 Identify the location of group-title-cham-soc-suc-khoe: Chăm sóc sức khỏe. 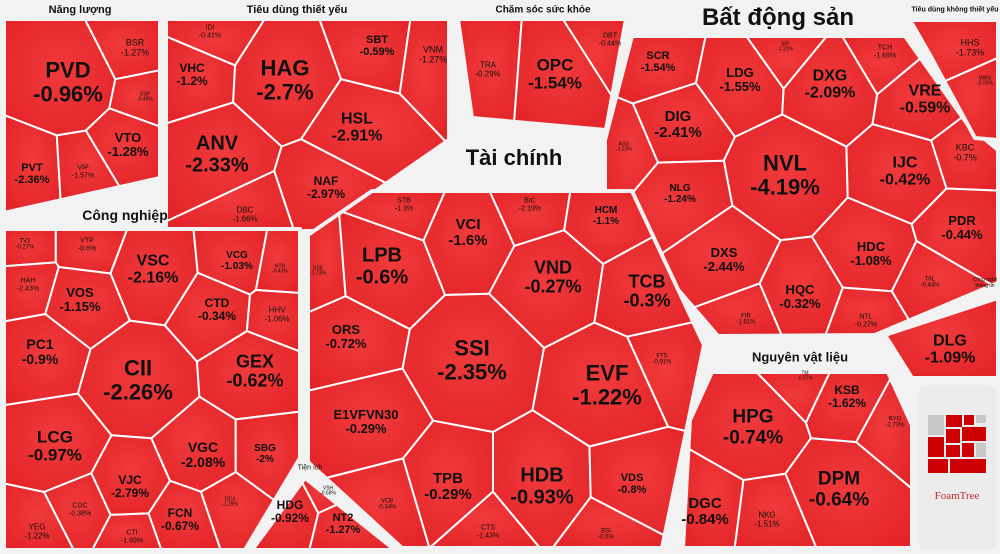
(543, 10).